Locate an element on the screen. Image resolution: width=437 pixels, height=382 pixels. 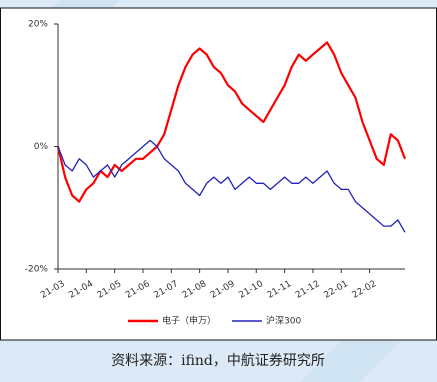
legend-label: 沪深300 is located at coordinates (283, 321).